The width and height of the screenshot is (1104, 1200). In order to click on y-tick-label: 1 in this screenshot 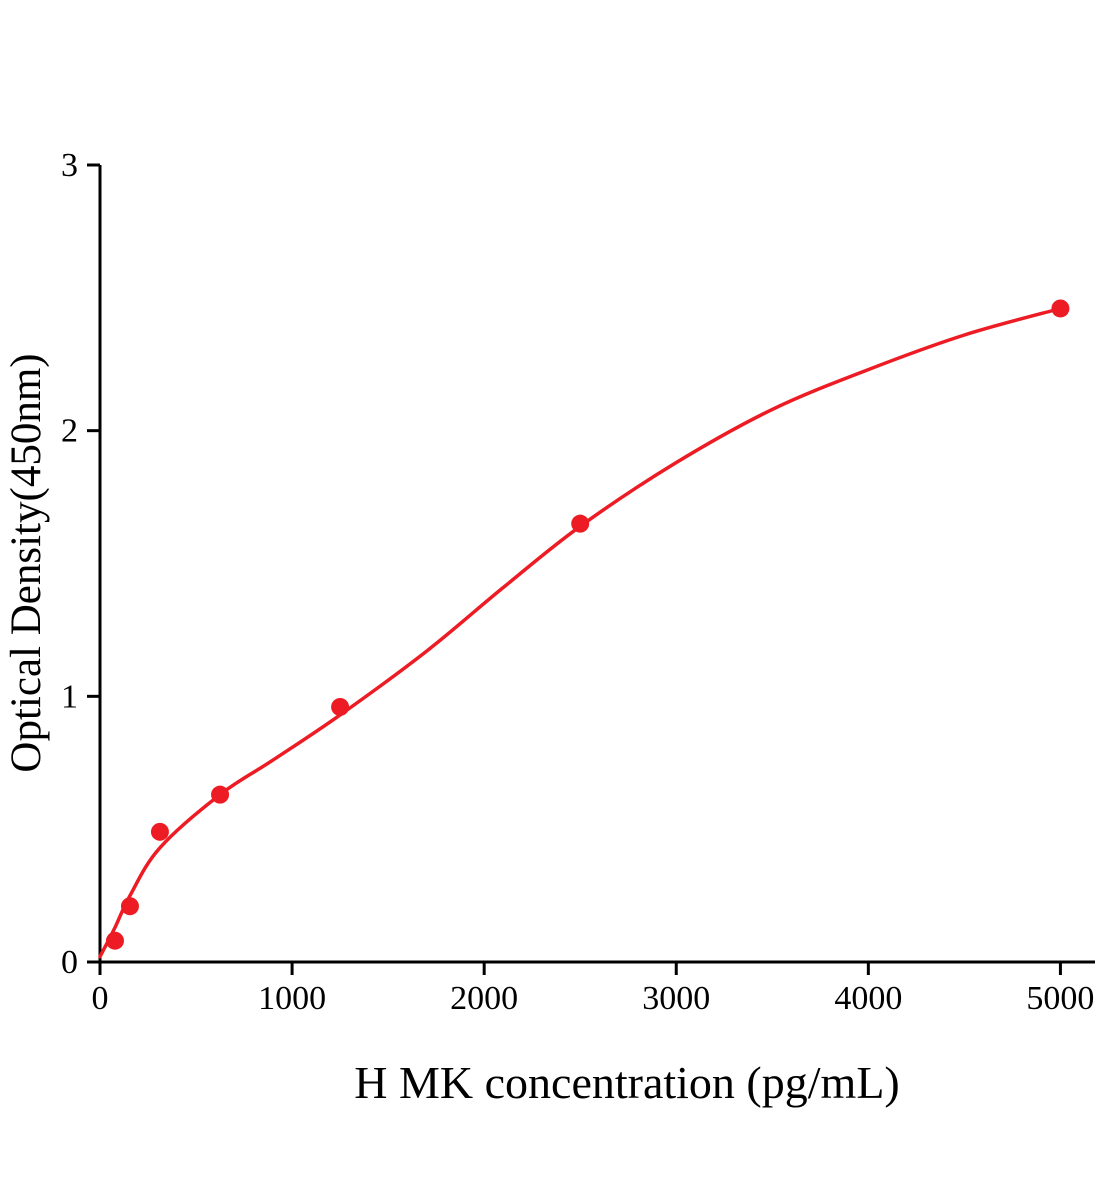, I will do `click(69, 696)`.